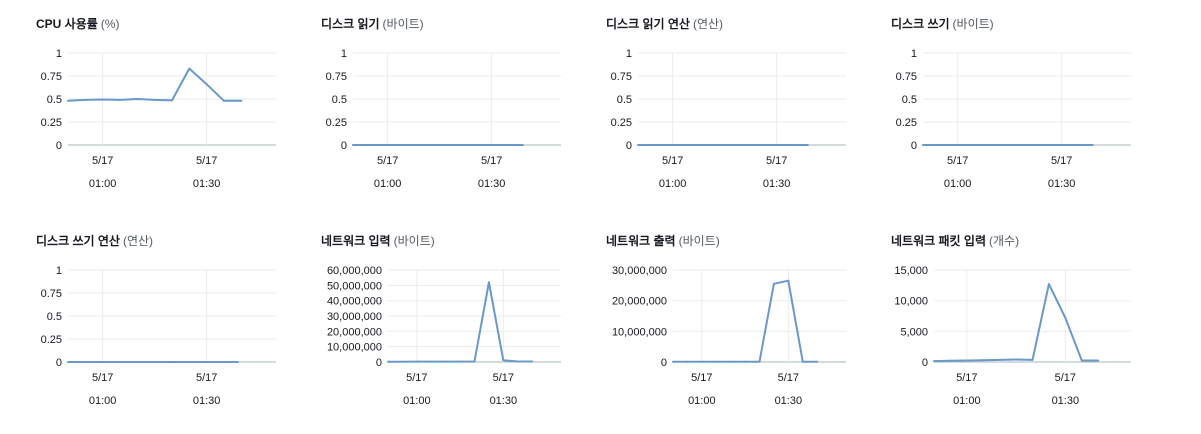 This screenshot has width=1201, height=434. I want to click on y-tick-label: 10,000, so click(911, 302).